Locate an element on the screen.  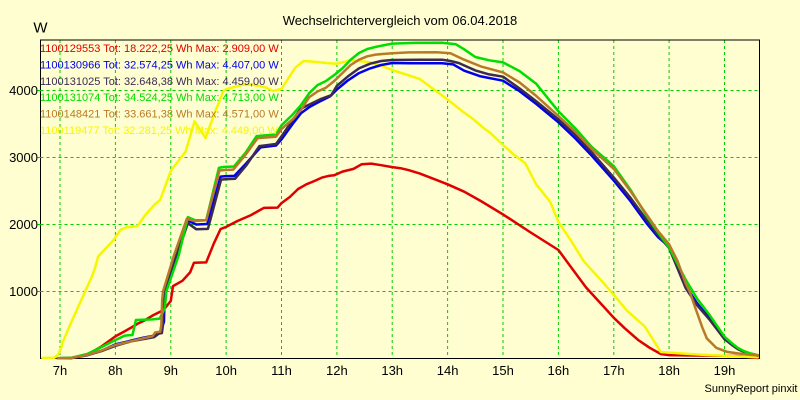
svg-text: 13h is located at coordinates (392, 370).